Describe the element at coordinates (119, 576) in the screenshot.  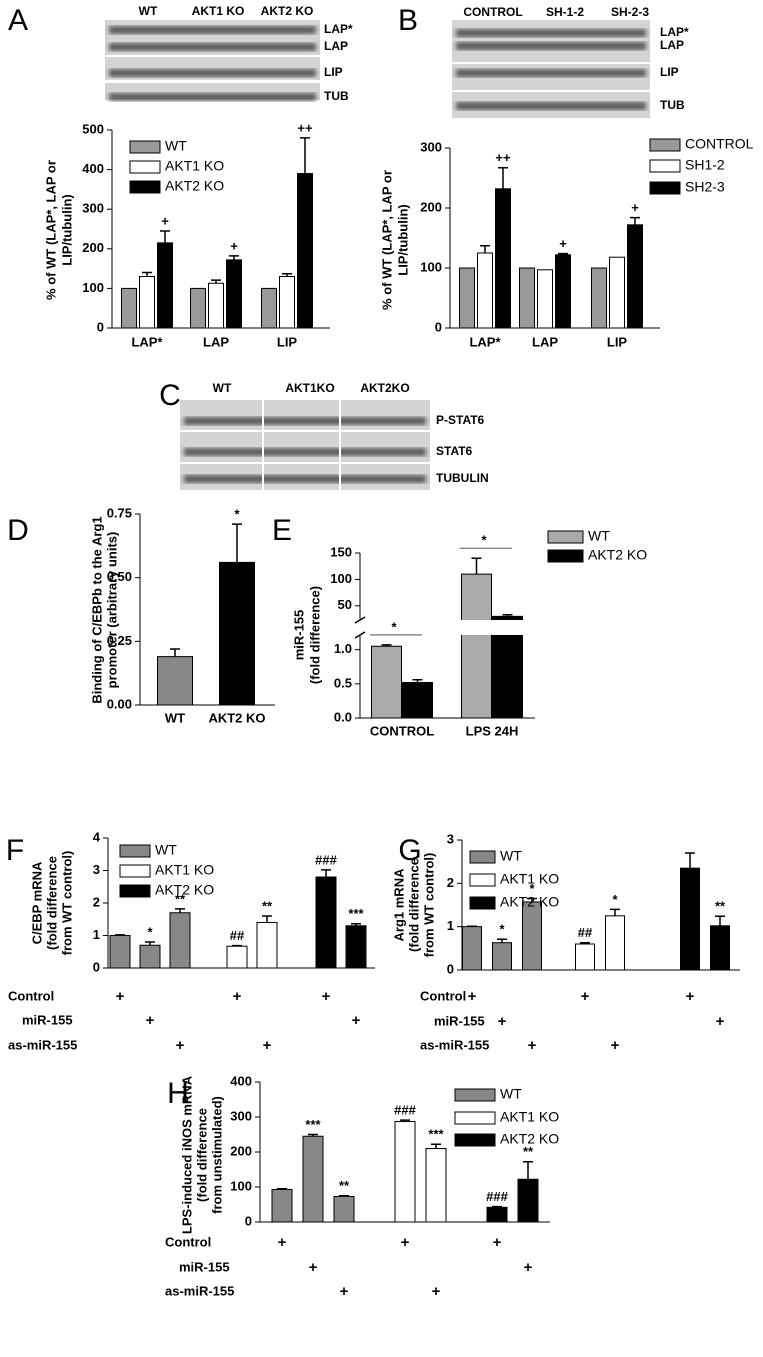
I see `y-tick-label: 0.50` at that location.